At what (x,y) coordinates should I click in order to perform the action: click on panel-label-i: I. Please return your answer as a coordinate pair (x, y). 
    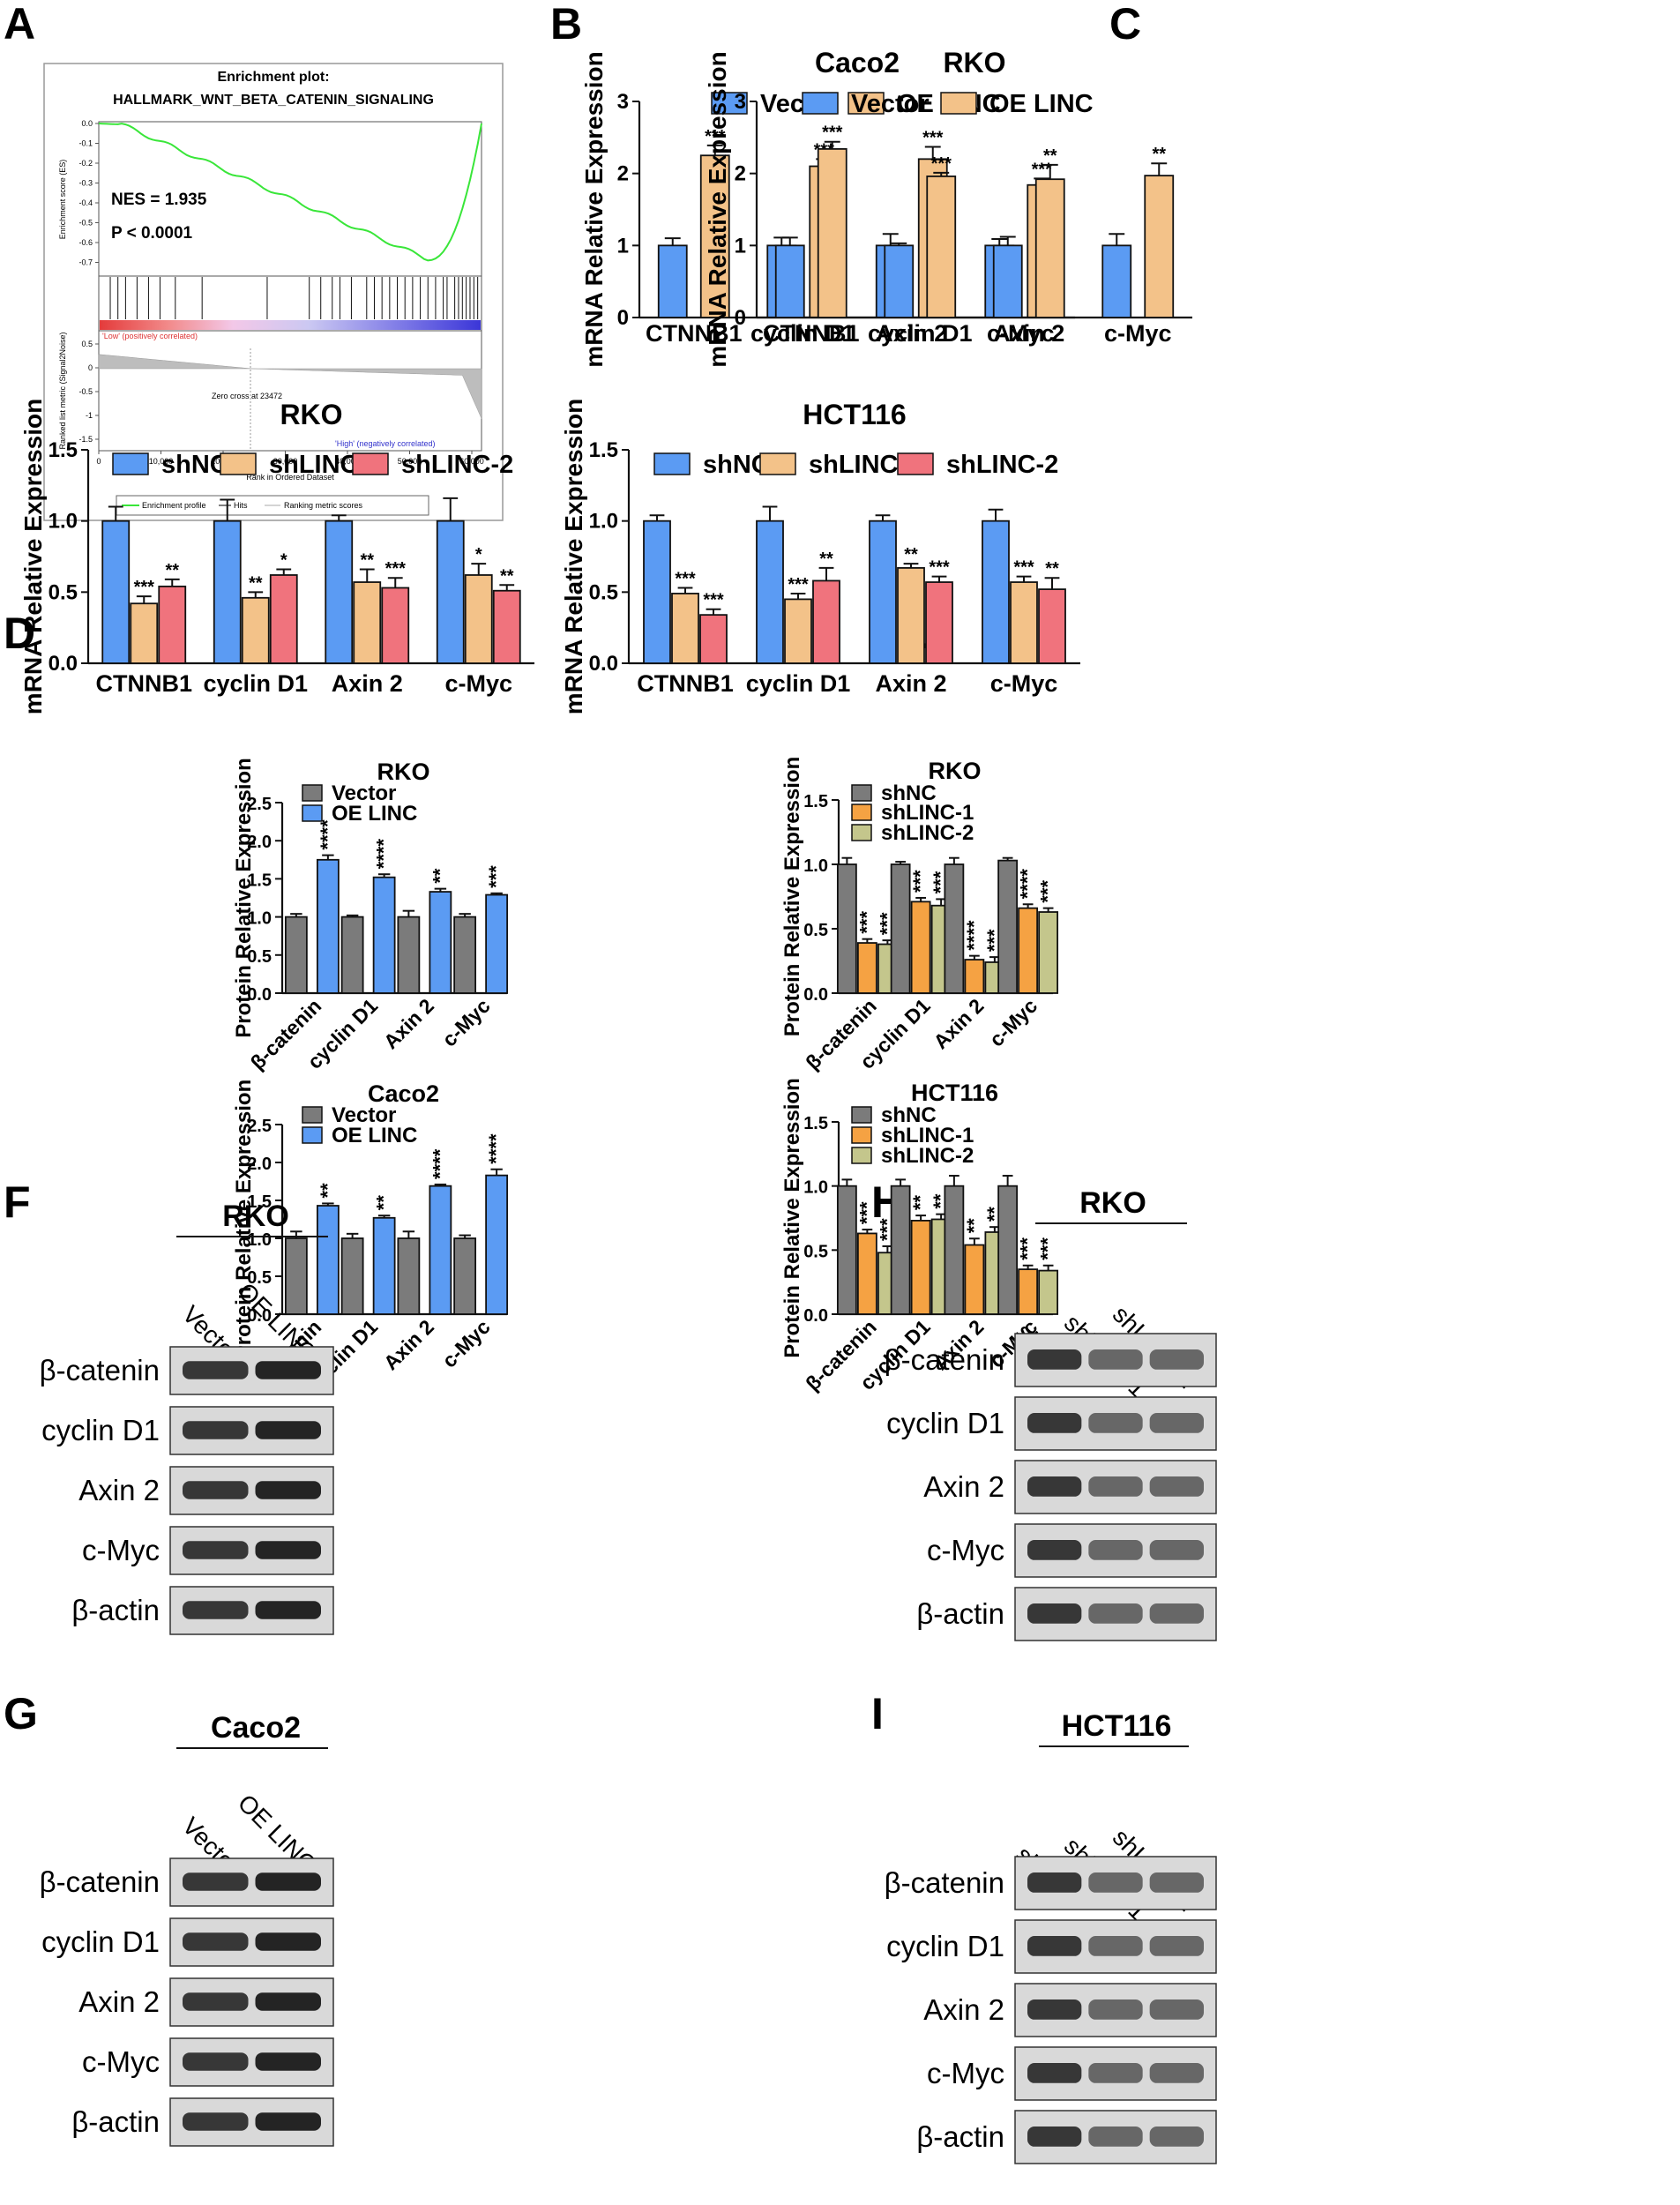
    Looking at the image, I should click on (877, 1713).